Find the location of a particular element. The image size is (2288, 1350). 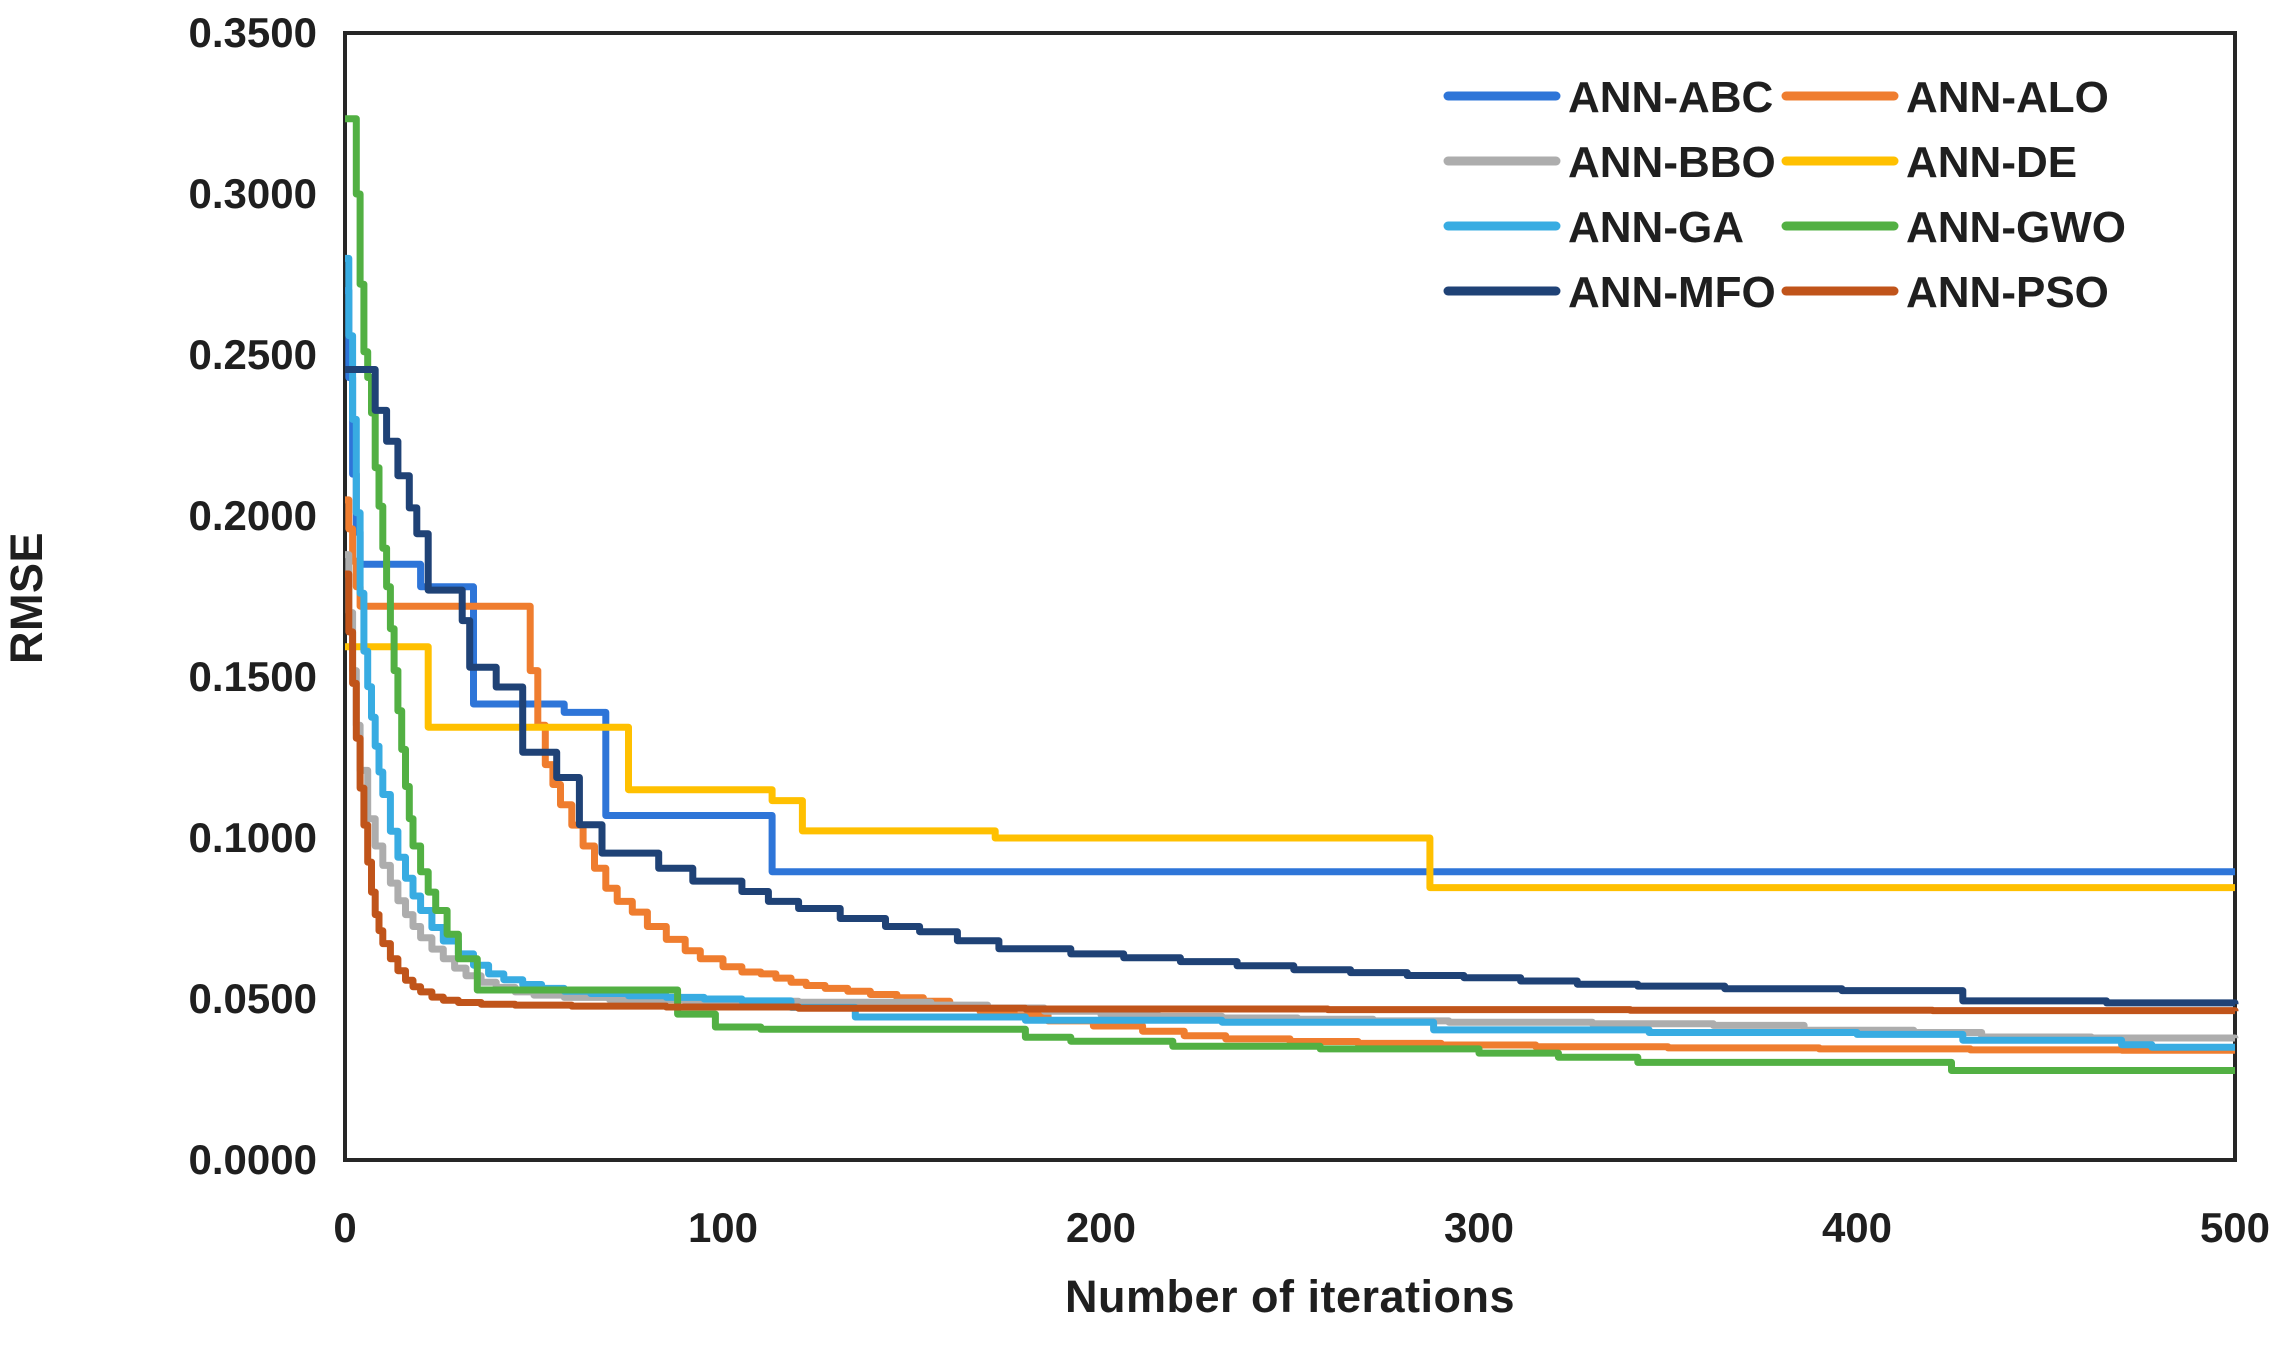

legend-item-ann-mfo: ANN-MFO is located at coordinates (1609, 292).